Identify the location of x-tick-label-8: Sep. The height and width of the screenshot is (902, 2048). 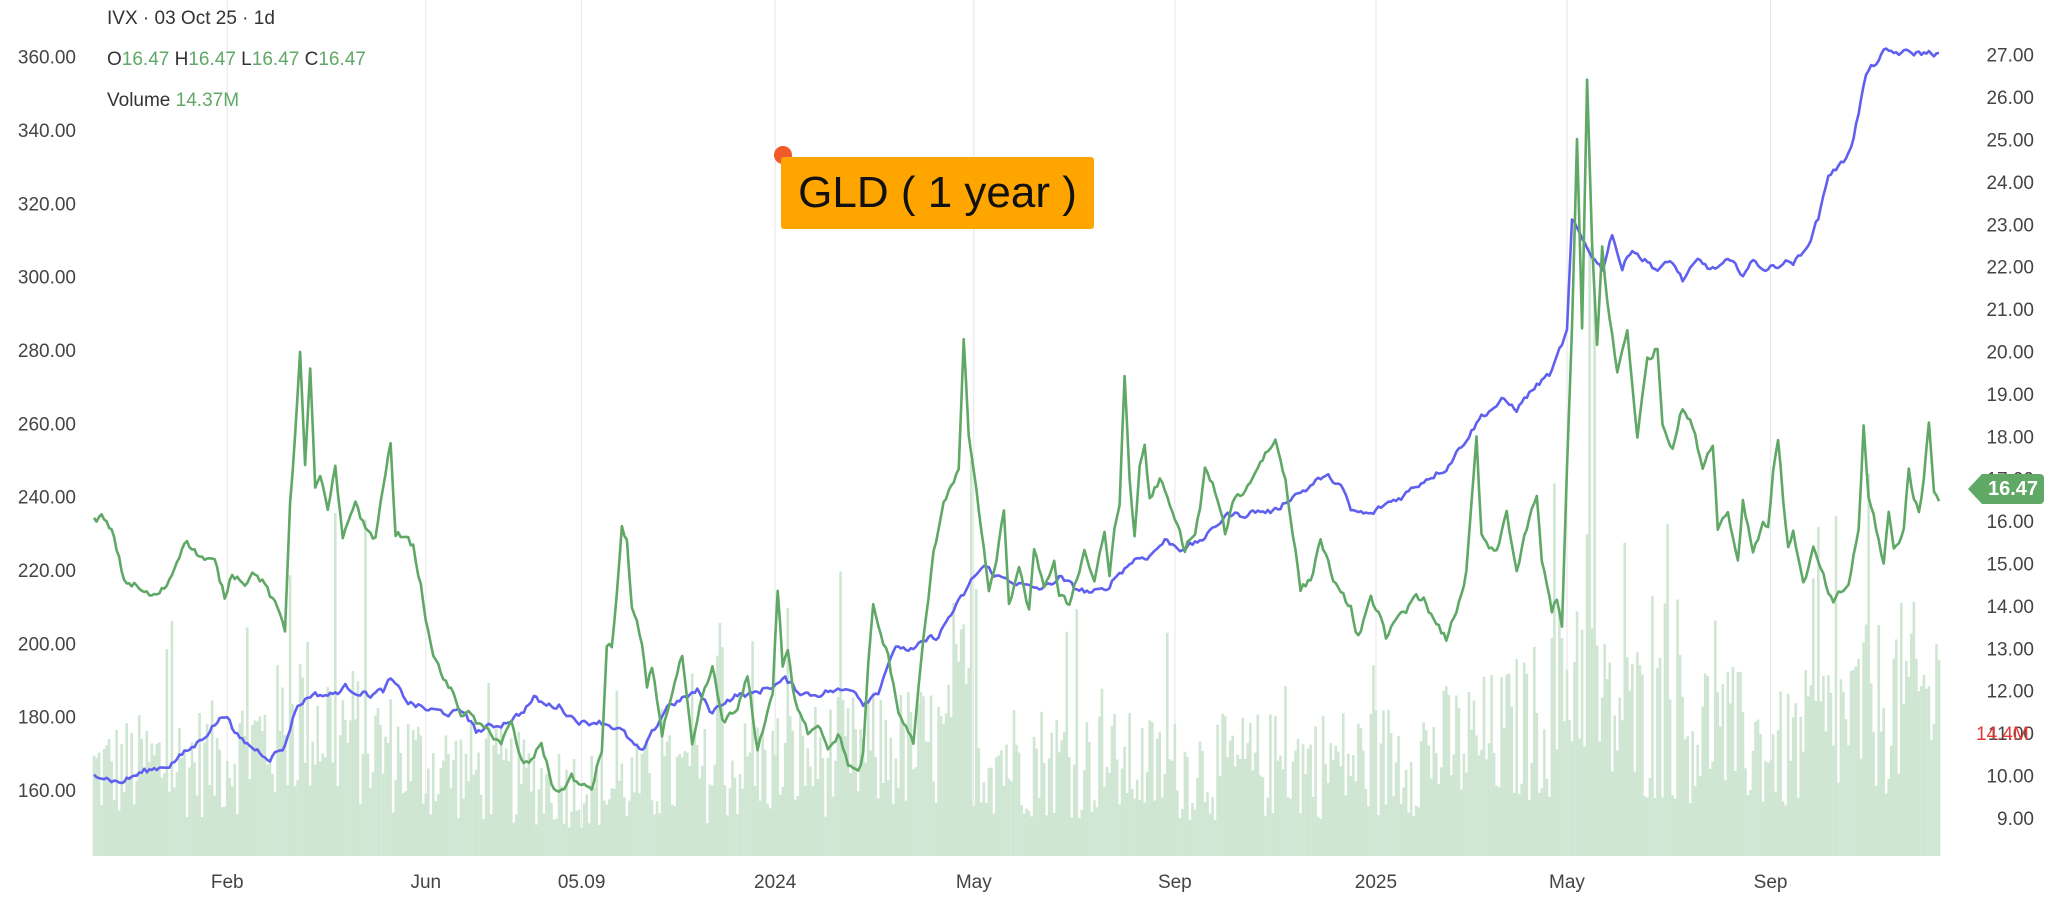
(1771, 882).